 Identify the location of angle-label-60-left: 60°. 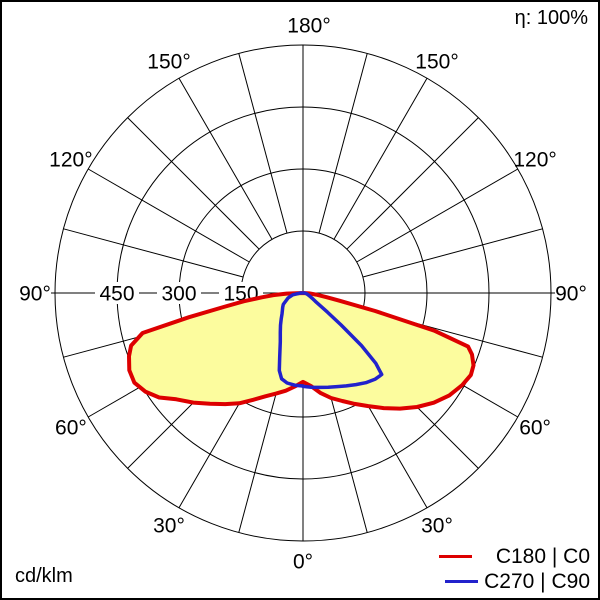
(71, 428).